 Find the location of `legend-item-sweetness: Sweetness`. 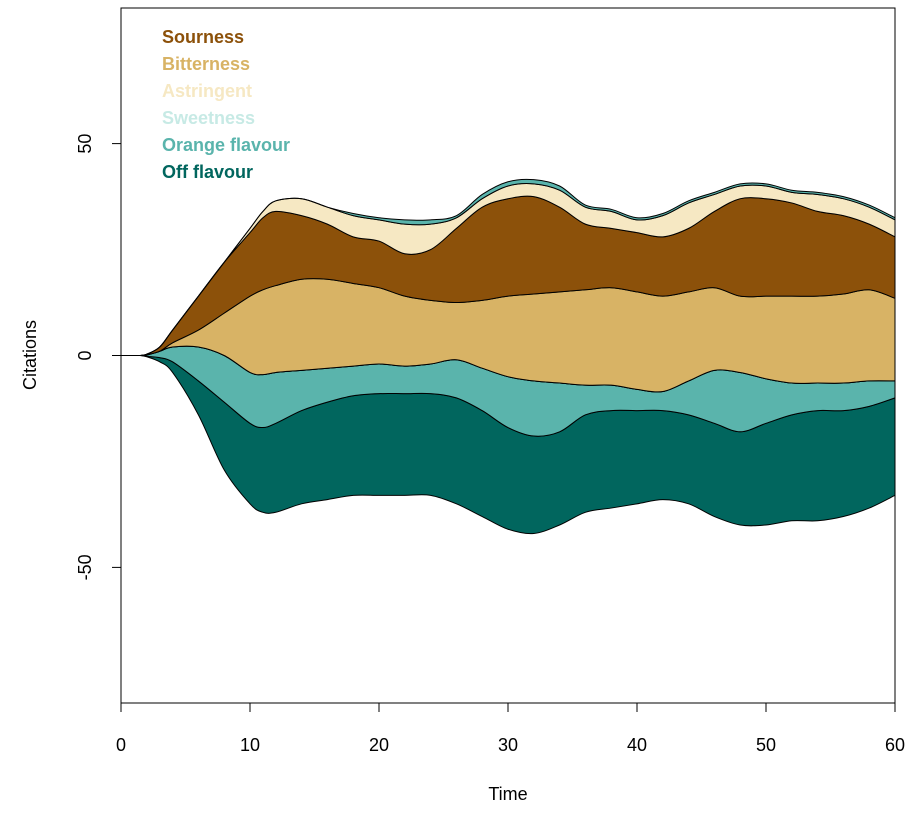

legend-item-sweetness: Sweetness is located at coordinates (208, 118).